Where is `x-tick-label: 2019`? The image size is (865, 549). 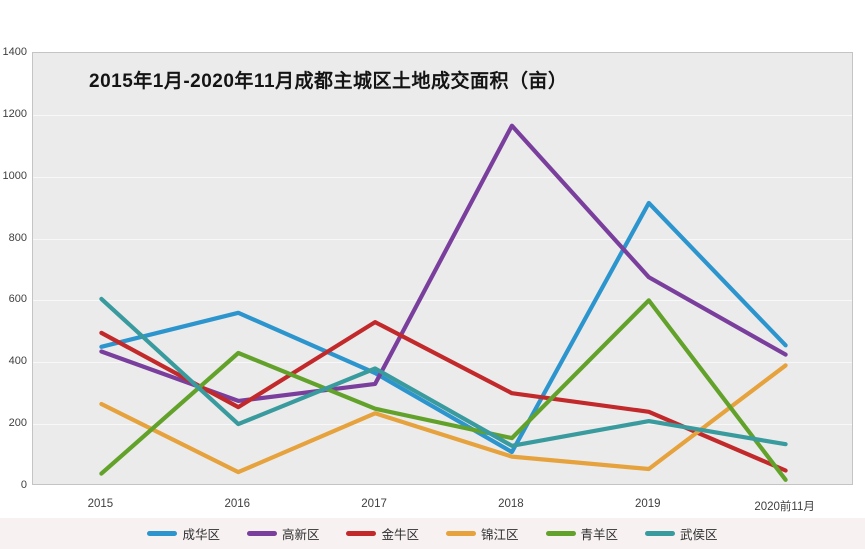 x-tick-label: 2019 is located at coordinates (647, 504).